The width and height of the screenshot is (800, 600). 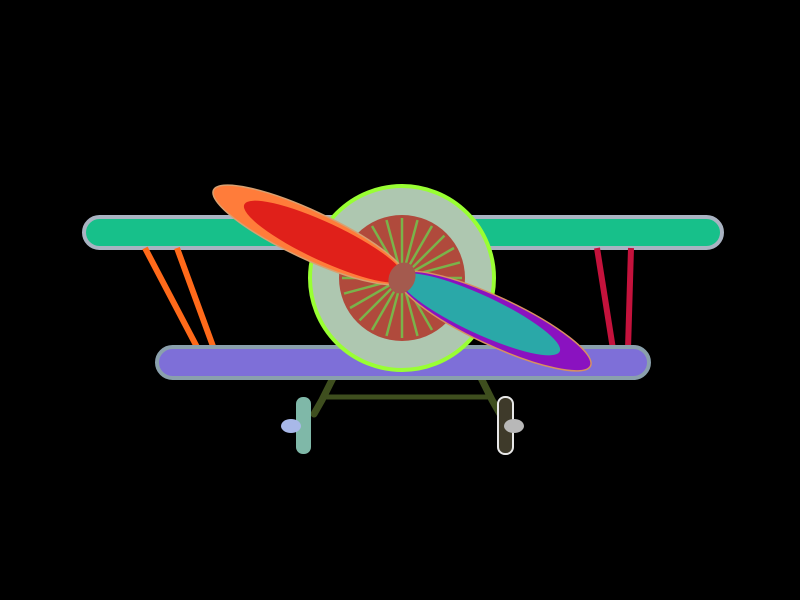 I want to click on left-strut-inner, so click(x=195, y=298).